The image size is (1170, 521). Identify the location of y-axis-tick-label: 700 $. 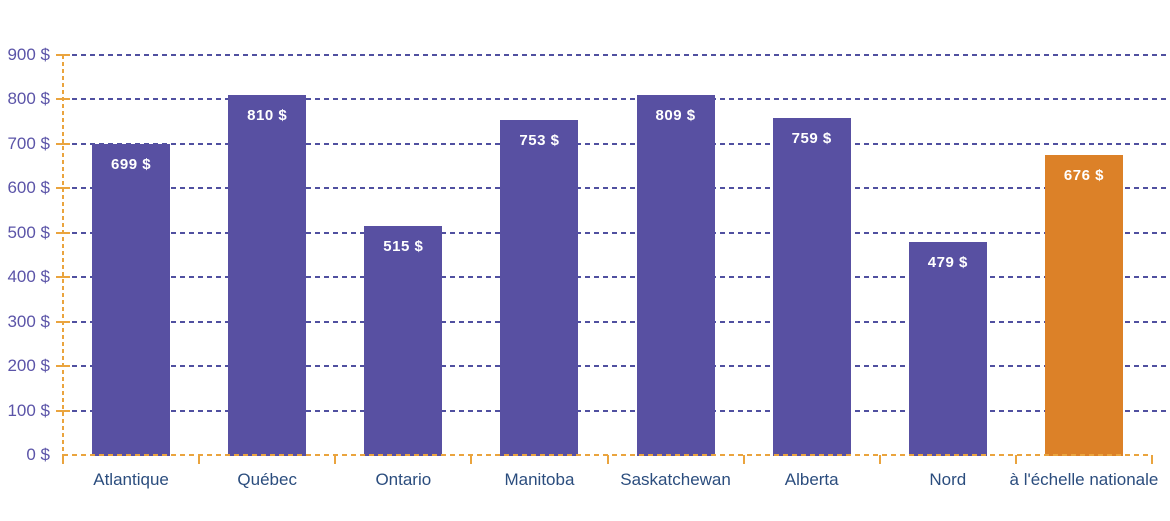
(28, 143).